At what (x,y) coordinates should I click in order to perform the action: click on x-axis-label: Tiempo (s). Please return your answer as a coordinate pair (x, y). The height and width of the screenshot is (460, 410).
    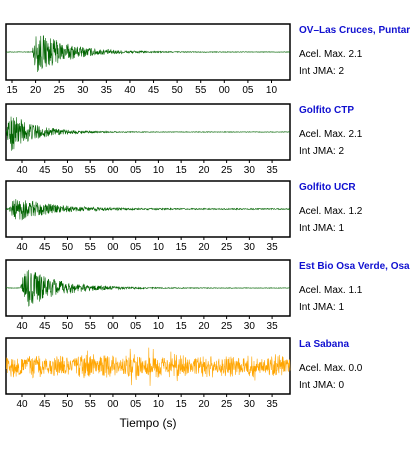
    Looking at the image, I should click on (148, 423).